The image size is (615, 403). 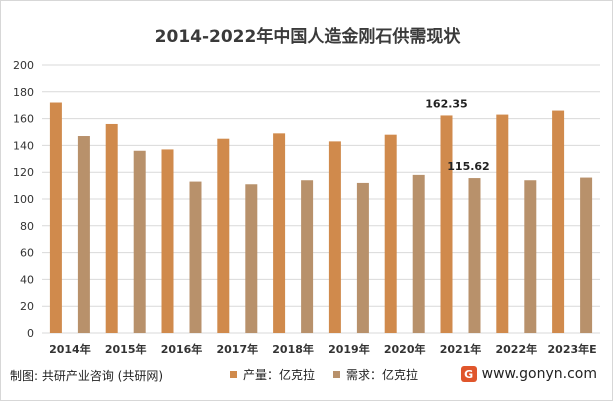 I want to click on x-tick-label: 2016年, so click(x=182, y=349).